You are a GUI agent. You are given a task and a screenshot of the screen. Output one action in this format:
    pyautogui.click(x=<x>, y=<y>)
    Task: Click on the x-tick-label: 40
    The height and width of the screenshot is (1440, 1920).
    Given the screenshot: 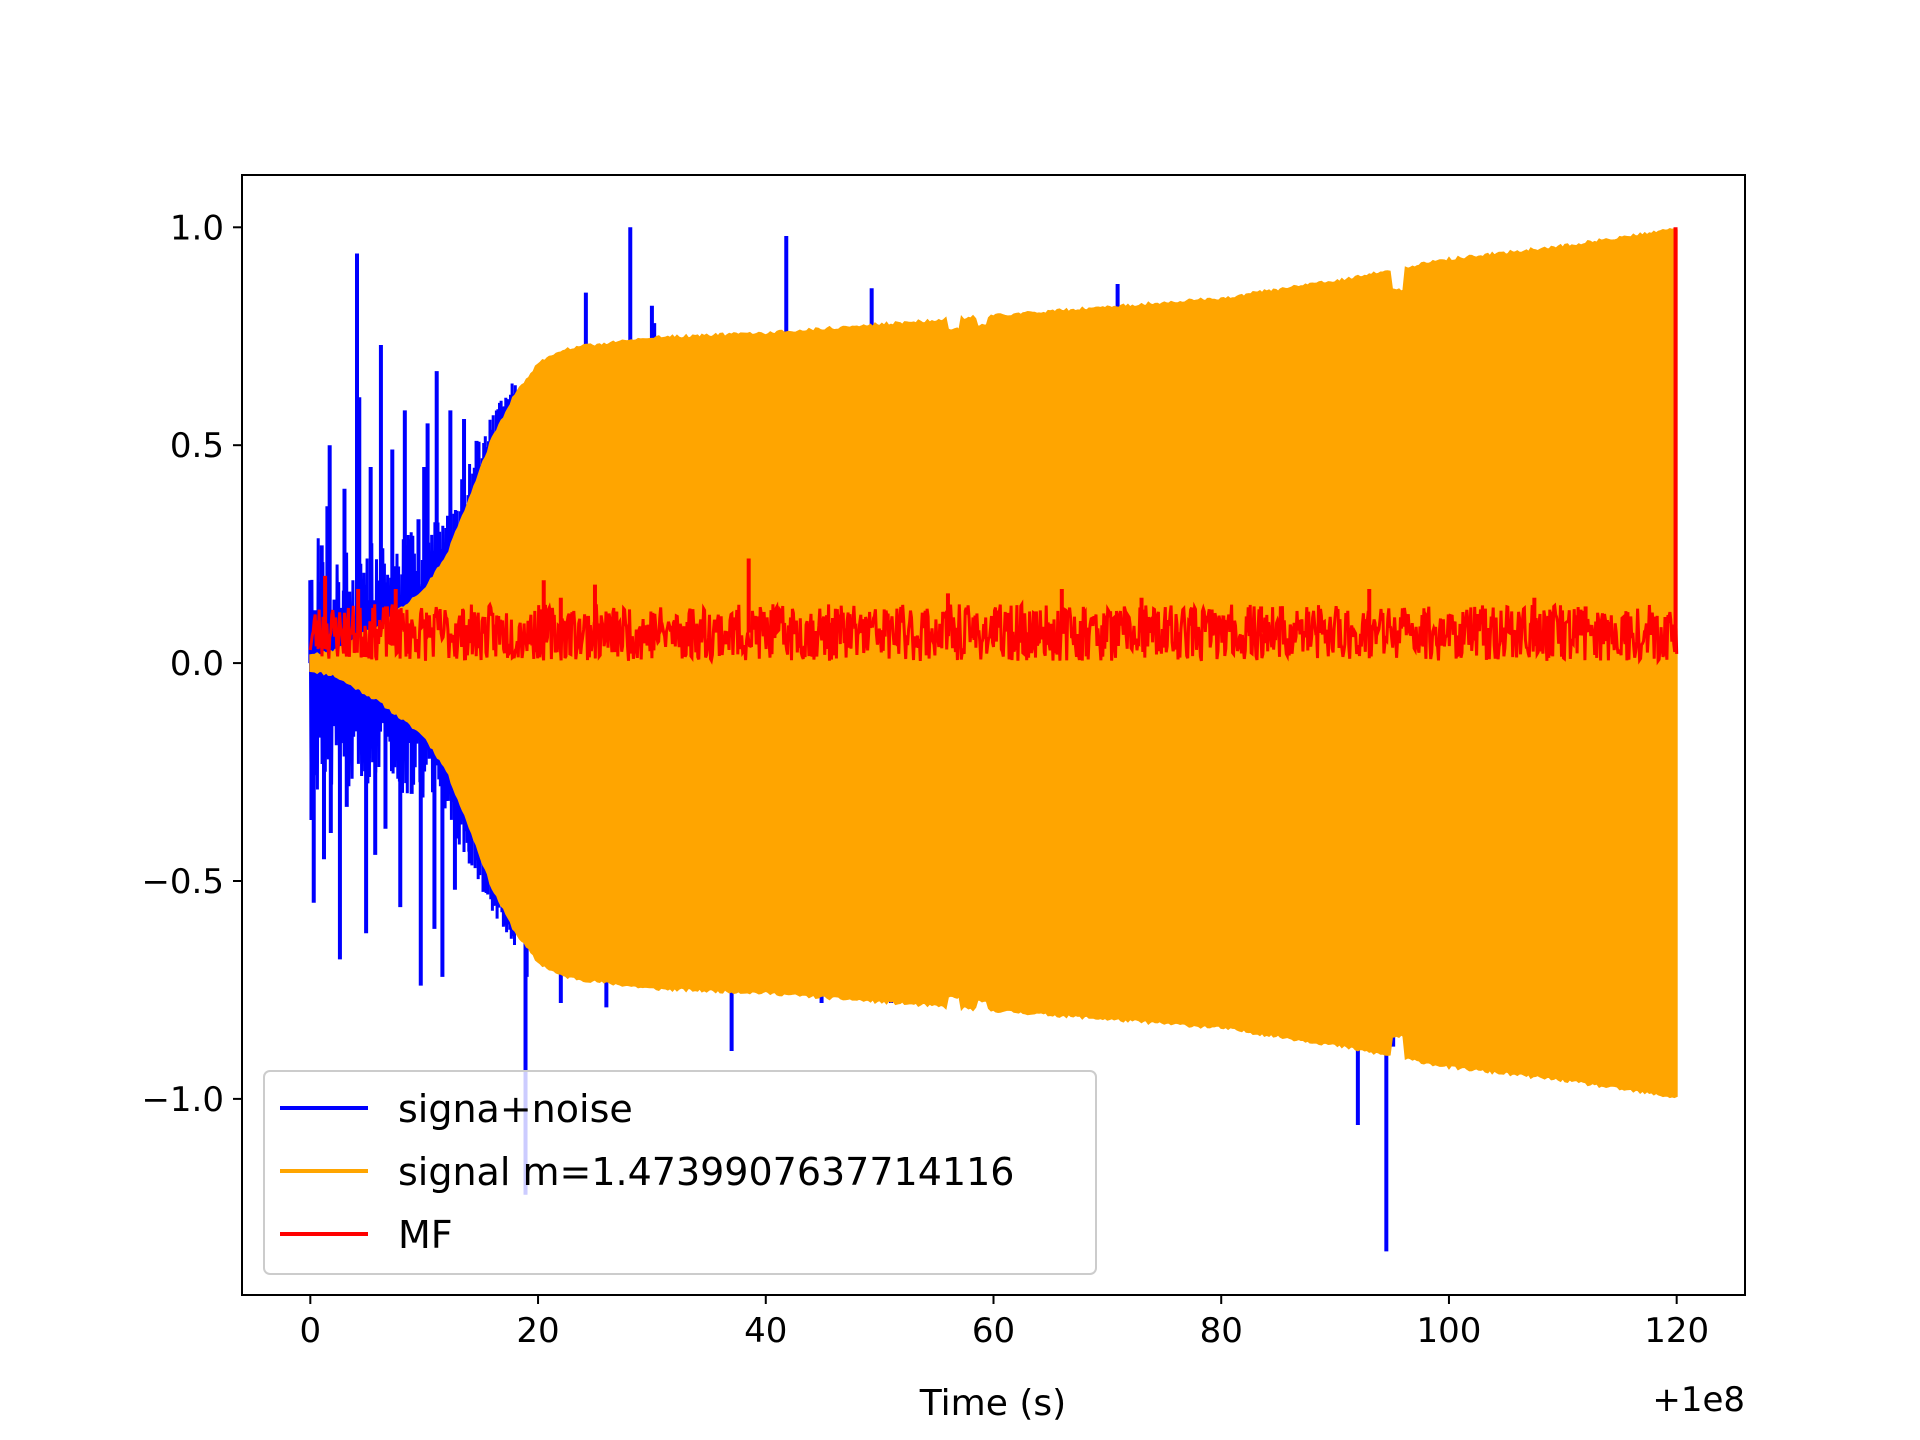 What is the action you would take?
    pyautogui.click(x=765, y=1331)
    